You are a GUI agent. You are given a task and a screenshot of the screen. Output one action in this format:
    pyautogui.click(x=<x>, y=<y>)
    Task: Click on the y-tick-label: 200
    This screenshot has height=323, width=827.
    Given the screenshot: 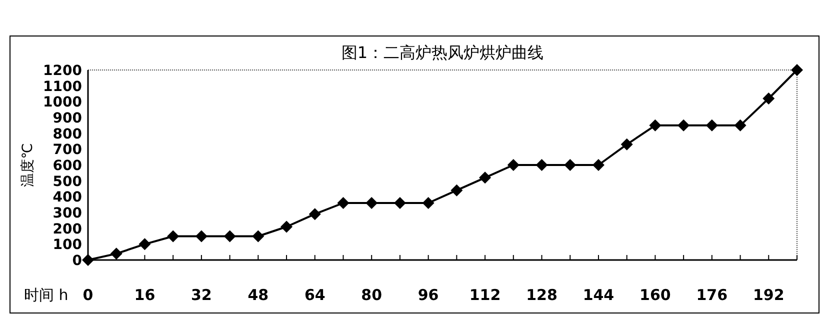 What is the action you would take?
    pyautogui.click(x=67, y=229)
    